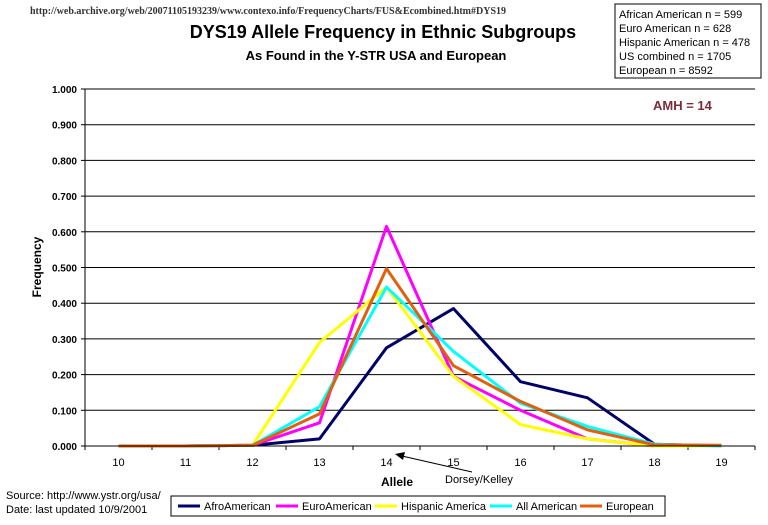 The image size is (768, 525). What do you see at coordinates (453, 463) in the screenshot?
I see `x-tick-label: 15` at bounding box center [453, 463].